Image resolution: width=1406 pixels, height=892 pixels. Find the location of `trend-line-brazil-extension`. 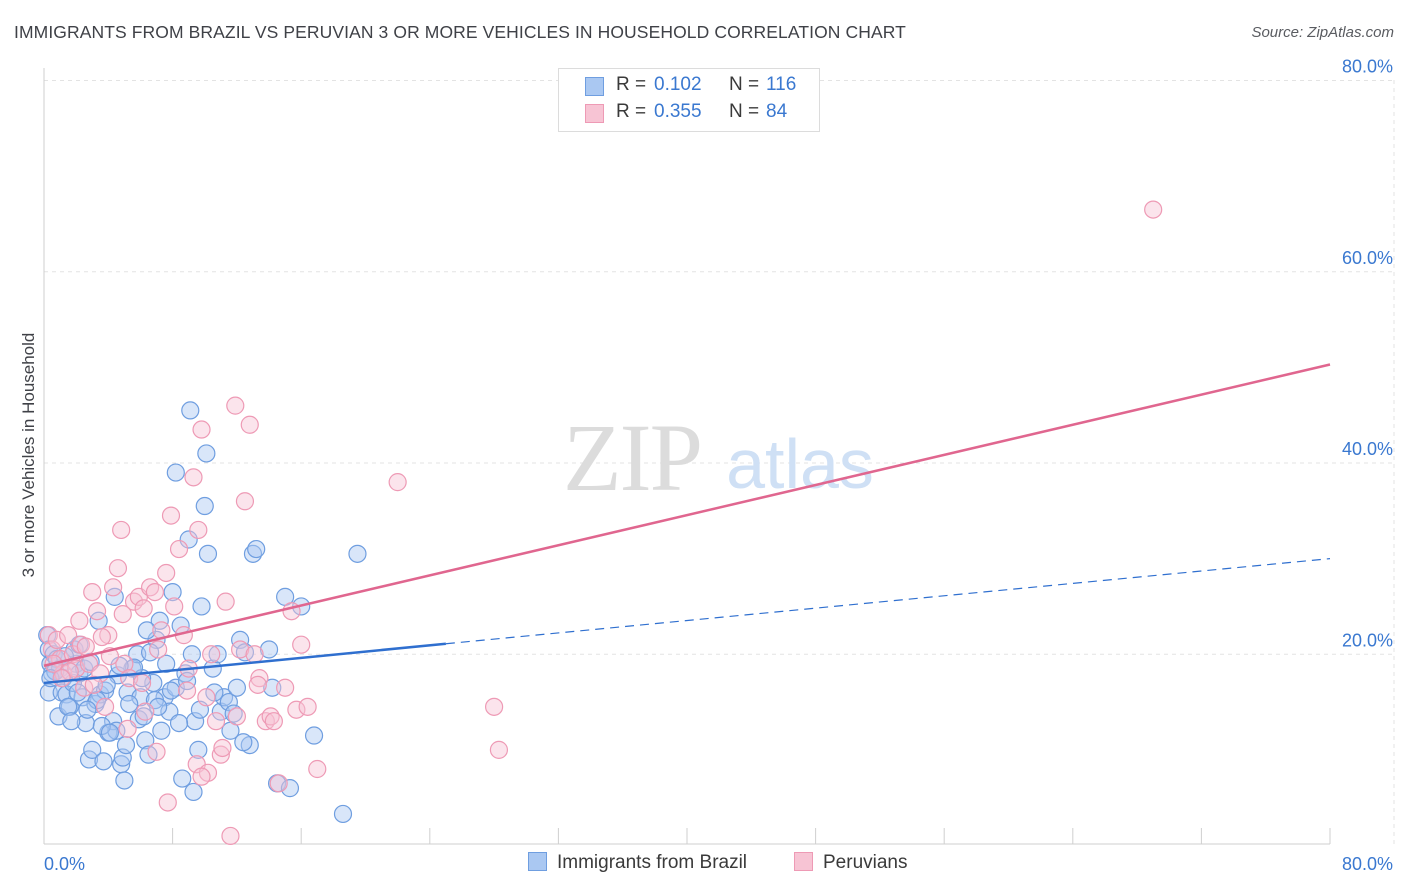

trend-line-brazil-extension is located at coordinates (888, 601).